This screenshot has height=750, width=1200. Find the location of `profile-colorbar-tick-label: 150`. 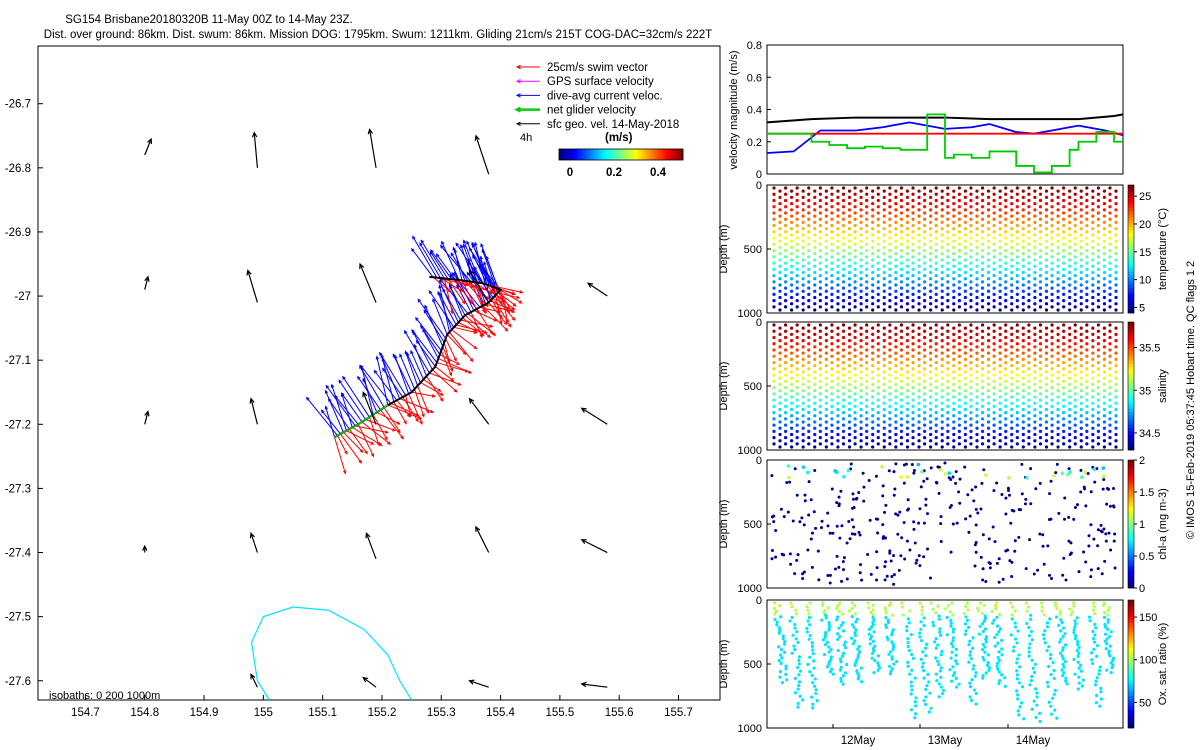

profile-colorbar-tick-label: 150 is located at coordinates (1148, 618).